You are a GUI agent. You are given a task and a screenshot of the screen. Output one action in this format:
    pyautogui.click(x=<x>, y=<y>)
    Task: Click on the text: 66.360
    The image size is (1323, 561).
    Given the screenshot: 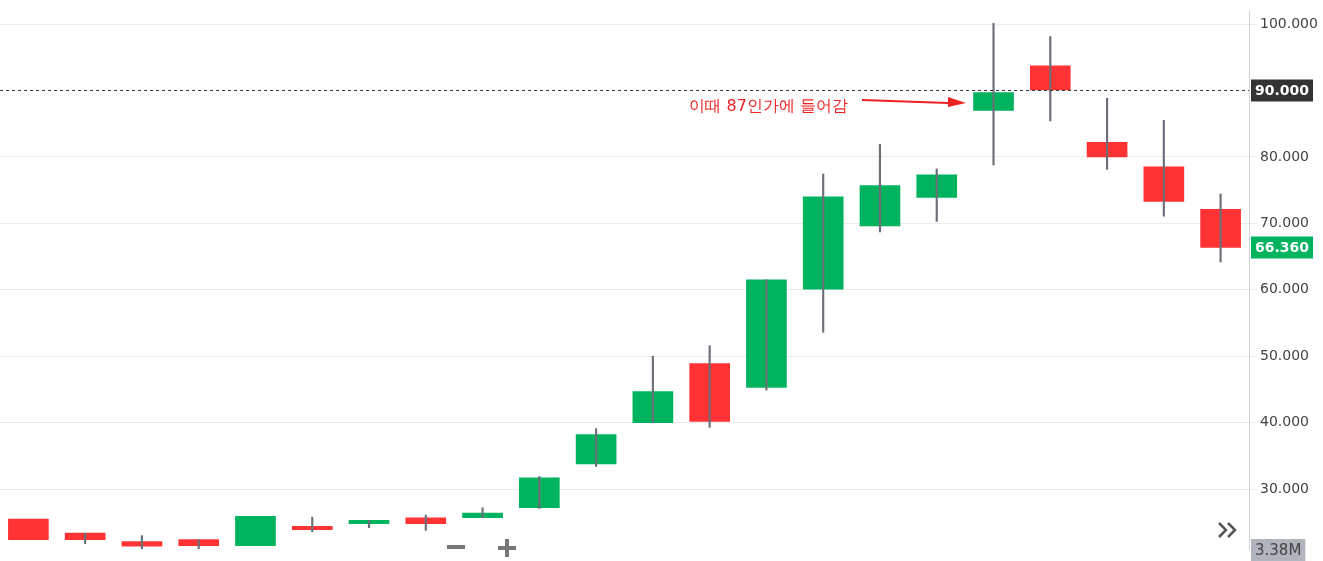 What is the action you would take?
    pyautogui.click(x=1282, y=247)
    